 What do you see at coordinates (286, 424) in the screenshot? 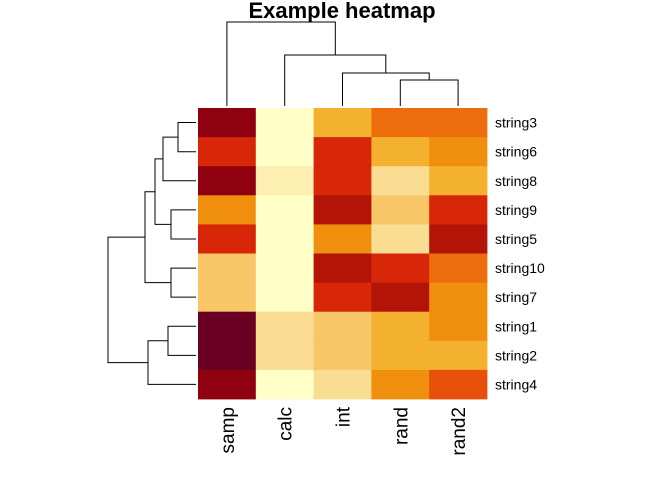
I see `column-label-calc: calc` at bounding box center [286, 424].